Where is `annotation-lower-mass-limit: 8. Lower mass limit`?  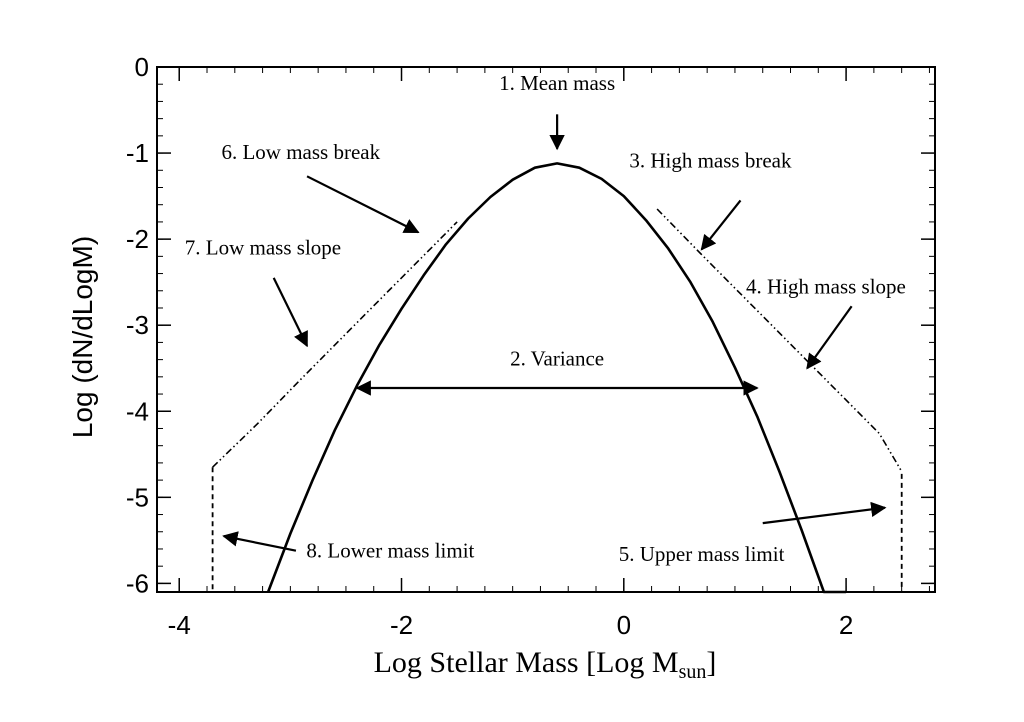 annotation-lower-mass-limit: 8. Lower mass limit is located at coordinates (348, 547).